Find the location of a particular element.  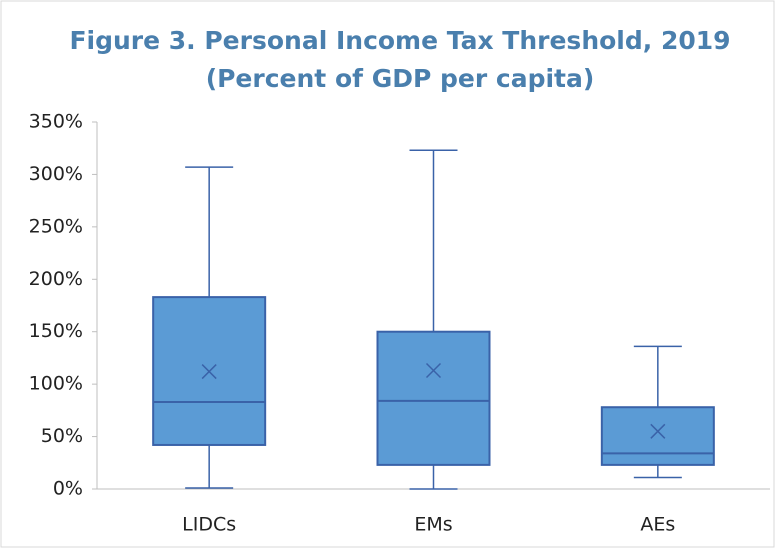

y-tick-label: 100% is located at coordinates (56, 384).